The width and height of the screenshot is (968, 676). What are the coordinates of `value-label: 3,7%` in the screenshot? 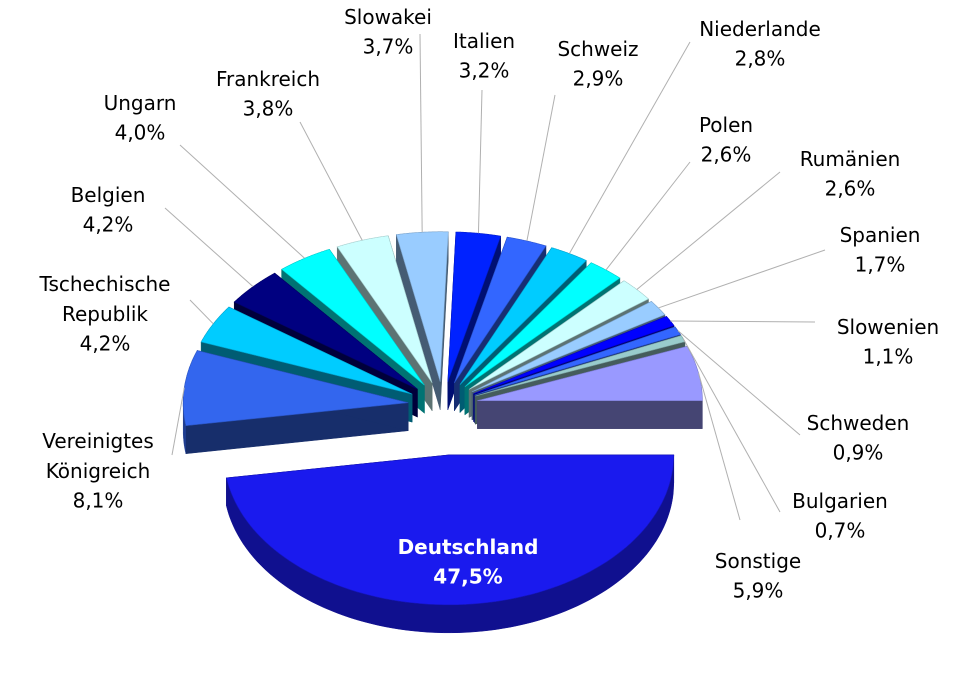 It's located at (388, 47).